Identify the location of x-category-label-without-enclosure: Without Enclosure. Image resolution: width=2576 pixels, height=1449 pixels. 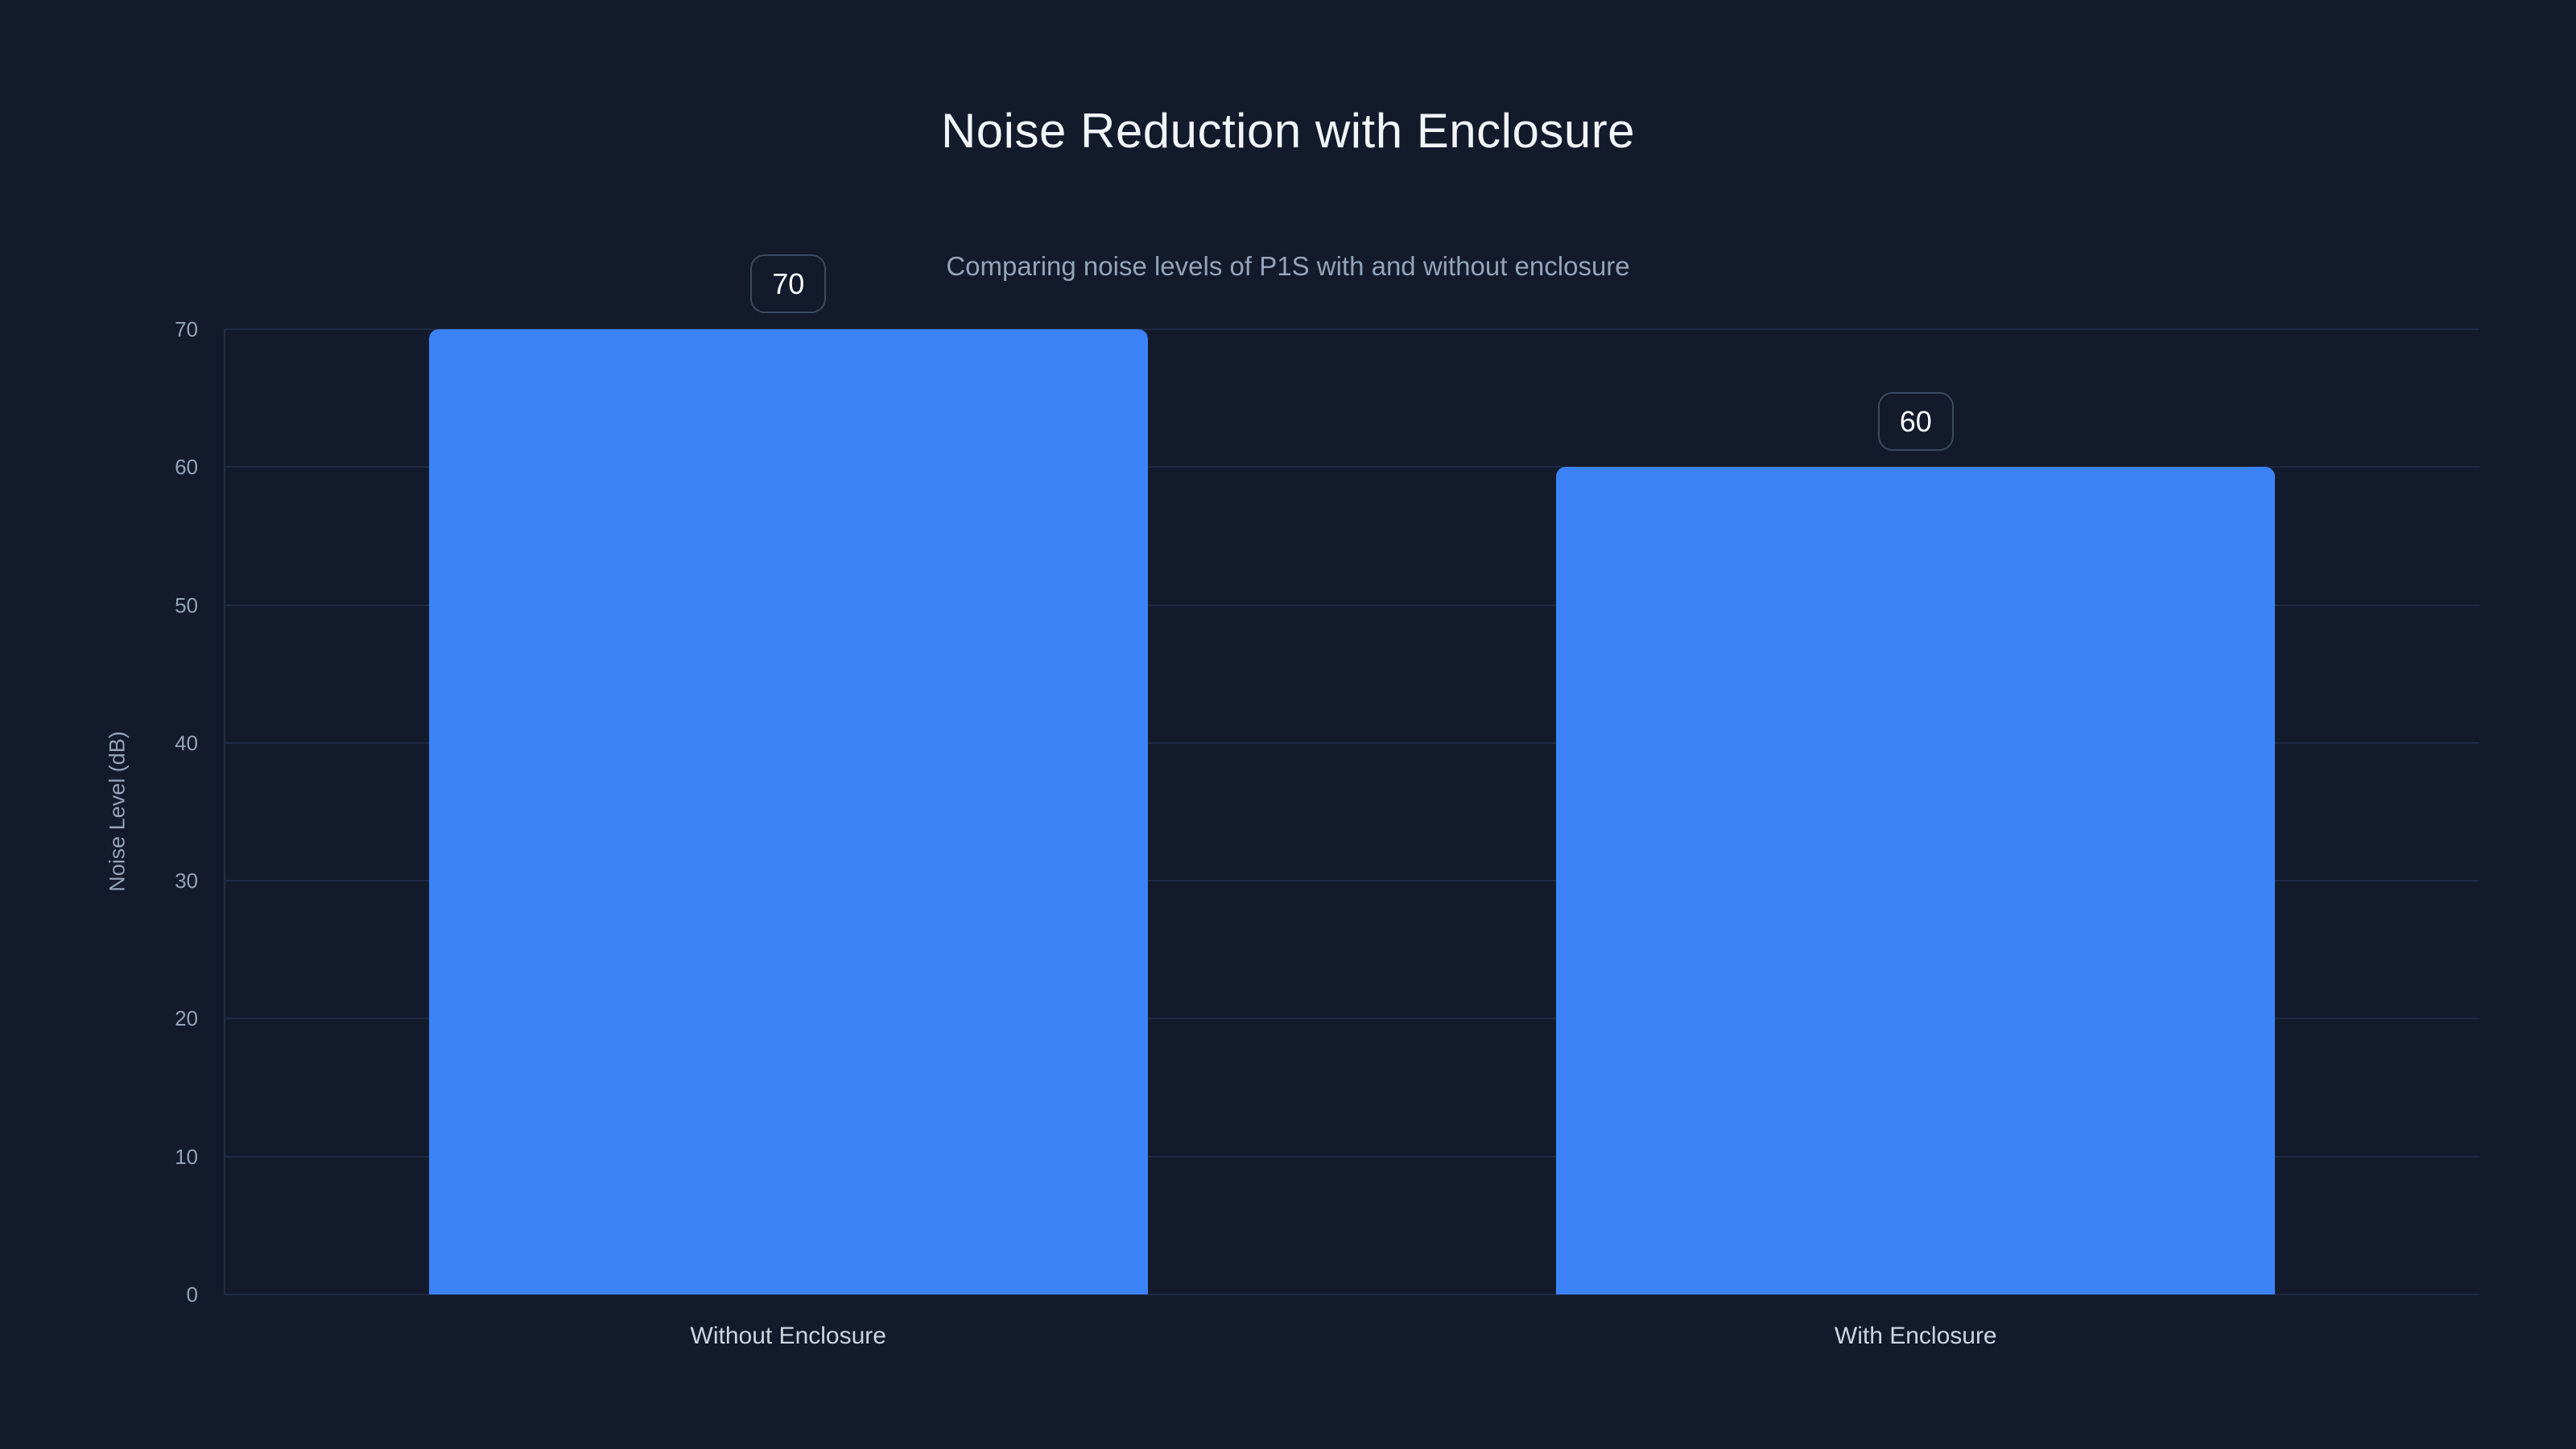
(788, 1336).